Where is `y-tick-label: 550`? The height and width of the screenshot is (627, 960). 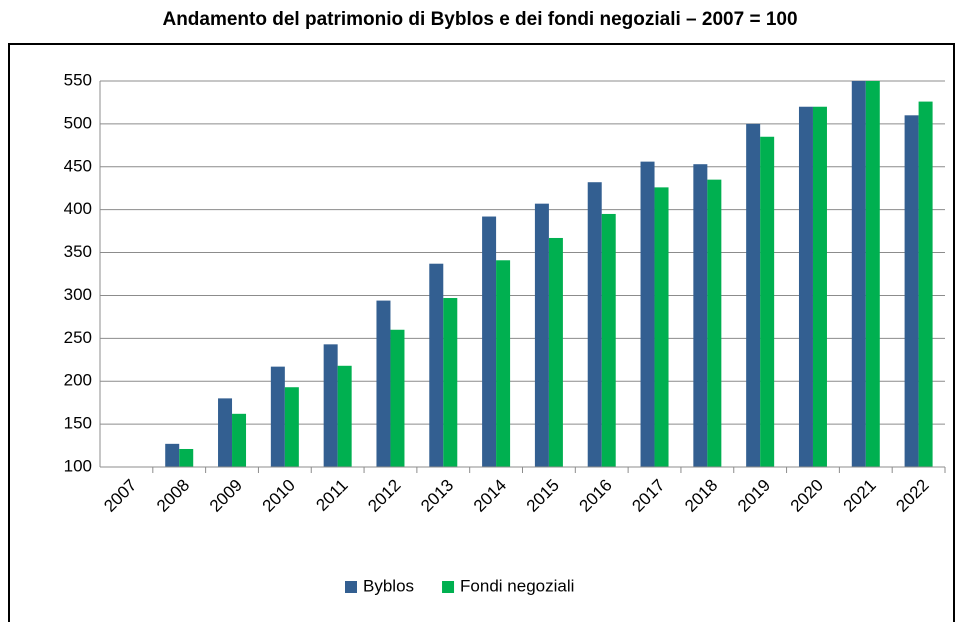
y-tick-label: 550 is located at coordinates (78, 79).